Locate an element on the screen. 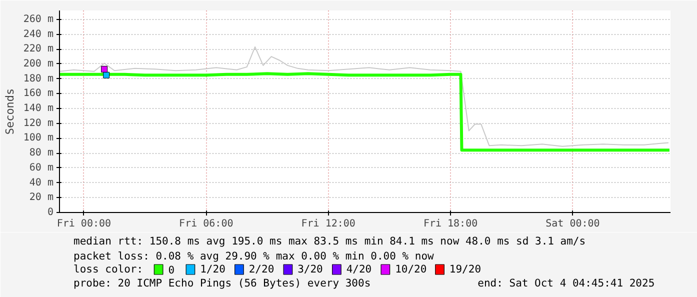 Image resolution: width=697 pixels, height=297 pixels. y-tick-label: 200 m is located at coordinates (38, 64).